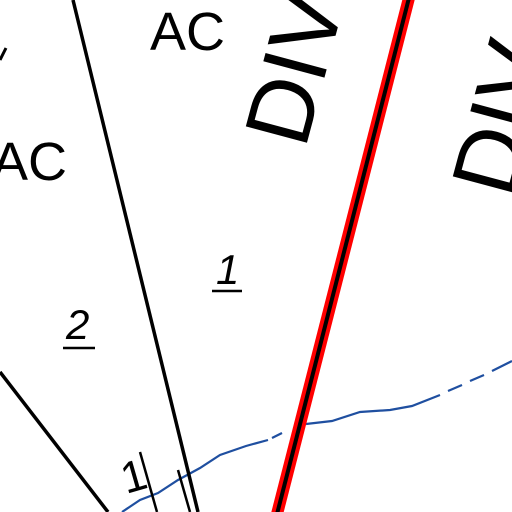 This screenshot has width=512, height=512. Describe the element at coordinates (55, 441) in the screenshot. I see `boundary-line-left` at that location.